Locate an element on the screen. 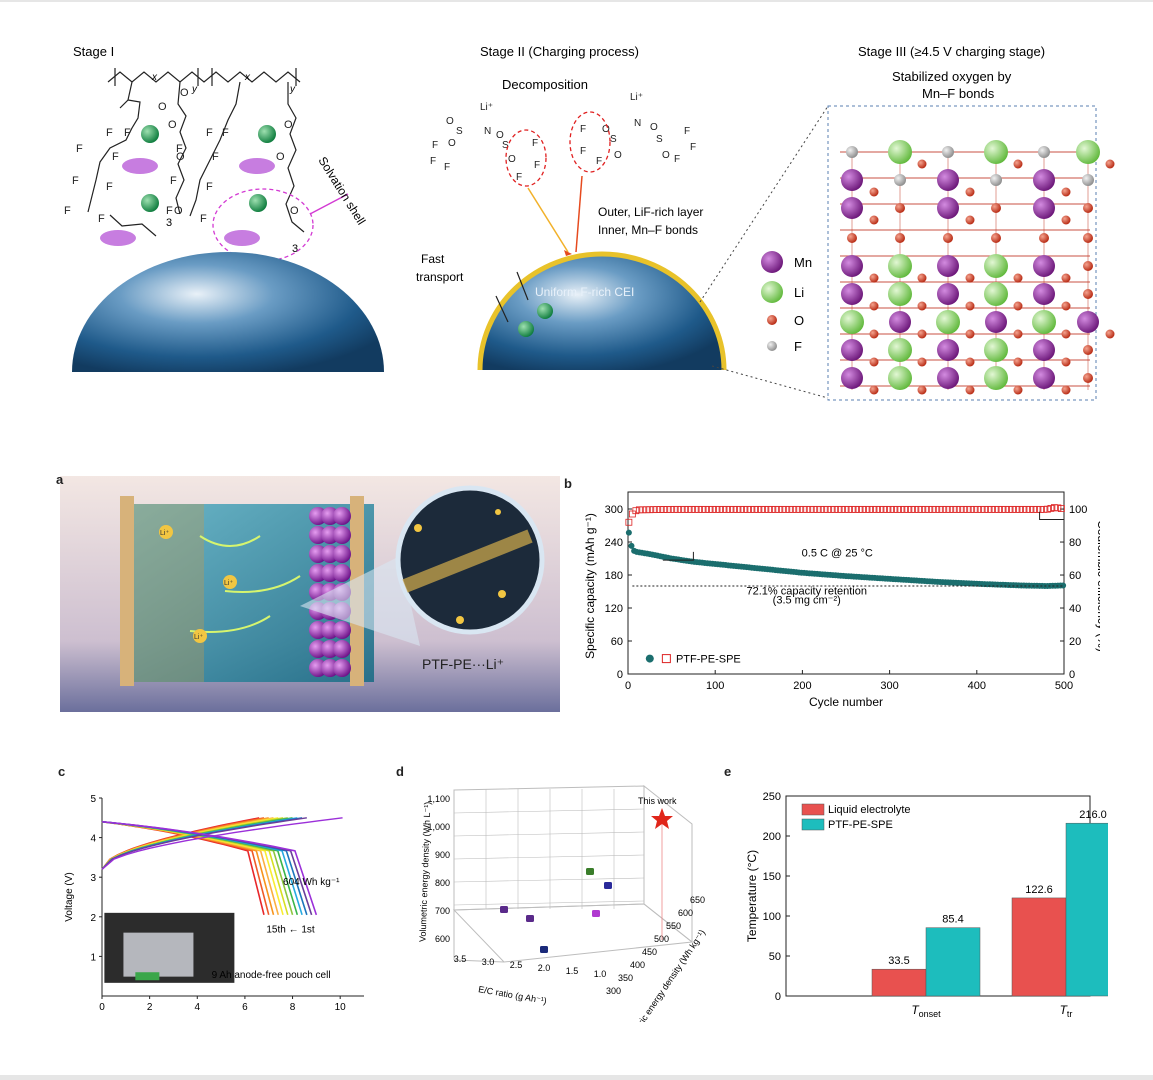 This screenshot has height=1080, width=1153. condition-annotation: 0.5 C @ 25 °C is located at coordinates (837, 553).